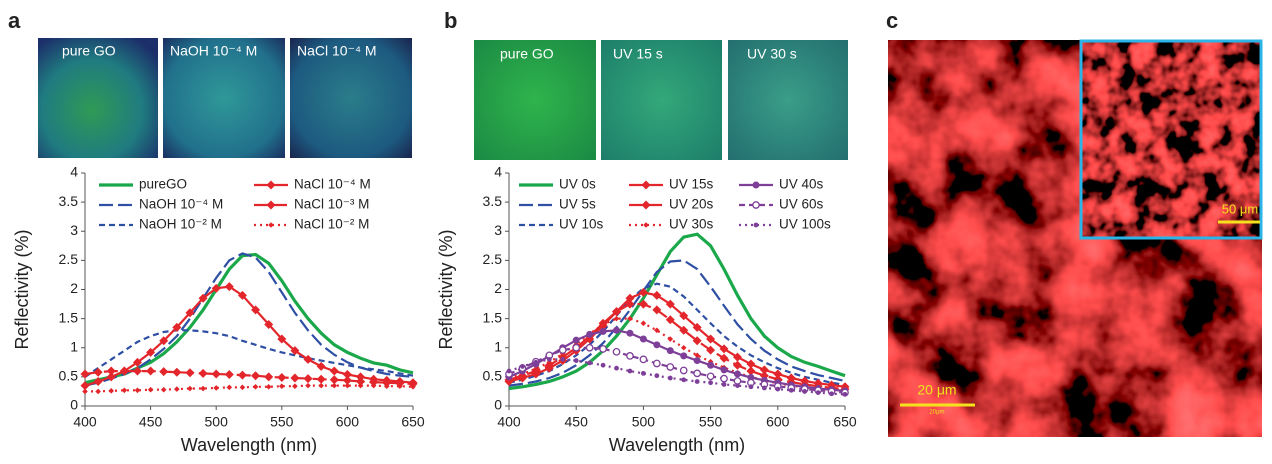 This screenshot has height=464, width=1272. What do you see at coordinates (577, 184) in the screenshot?
I see `legend-label: UV 0s` at bounding box center [577, 184].